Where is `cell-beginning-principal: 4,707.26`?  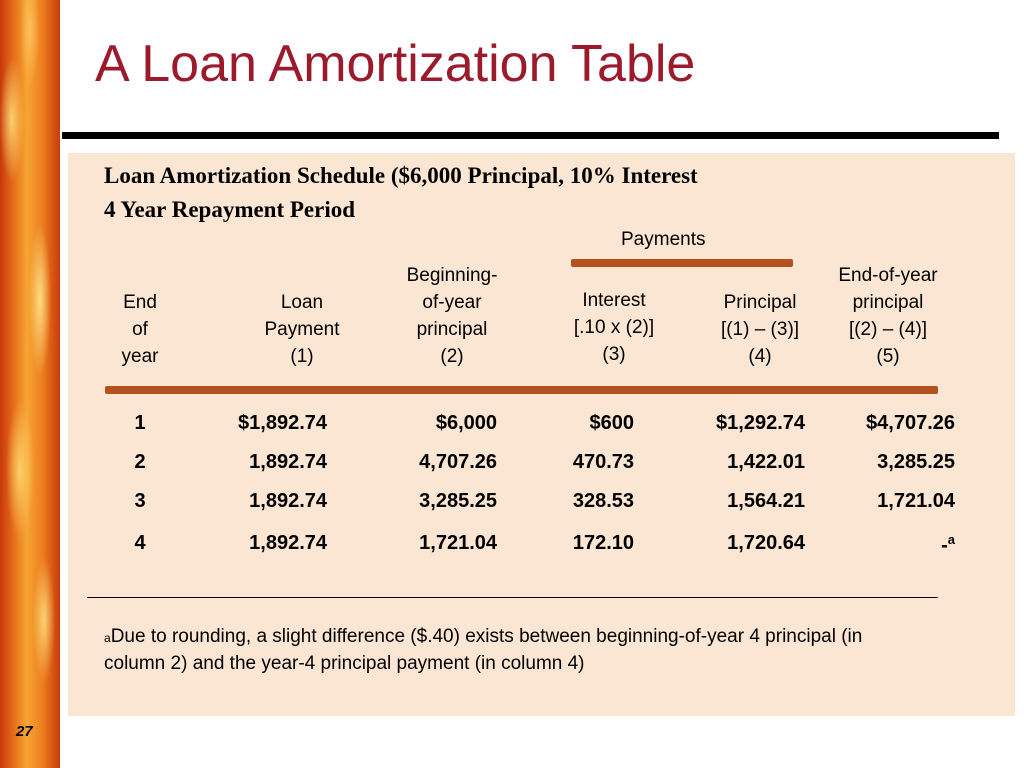 cell-beginning-principal: 4,707.26 is located at coordinates (458, 462).